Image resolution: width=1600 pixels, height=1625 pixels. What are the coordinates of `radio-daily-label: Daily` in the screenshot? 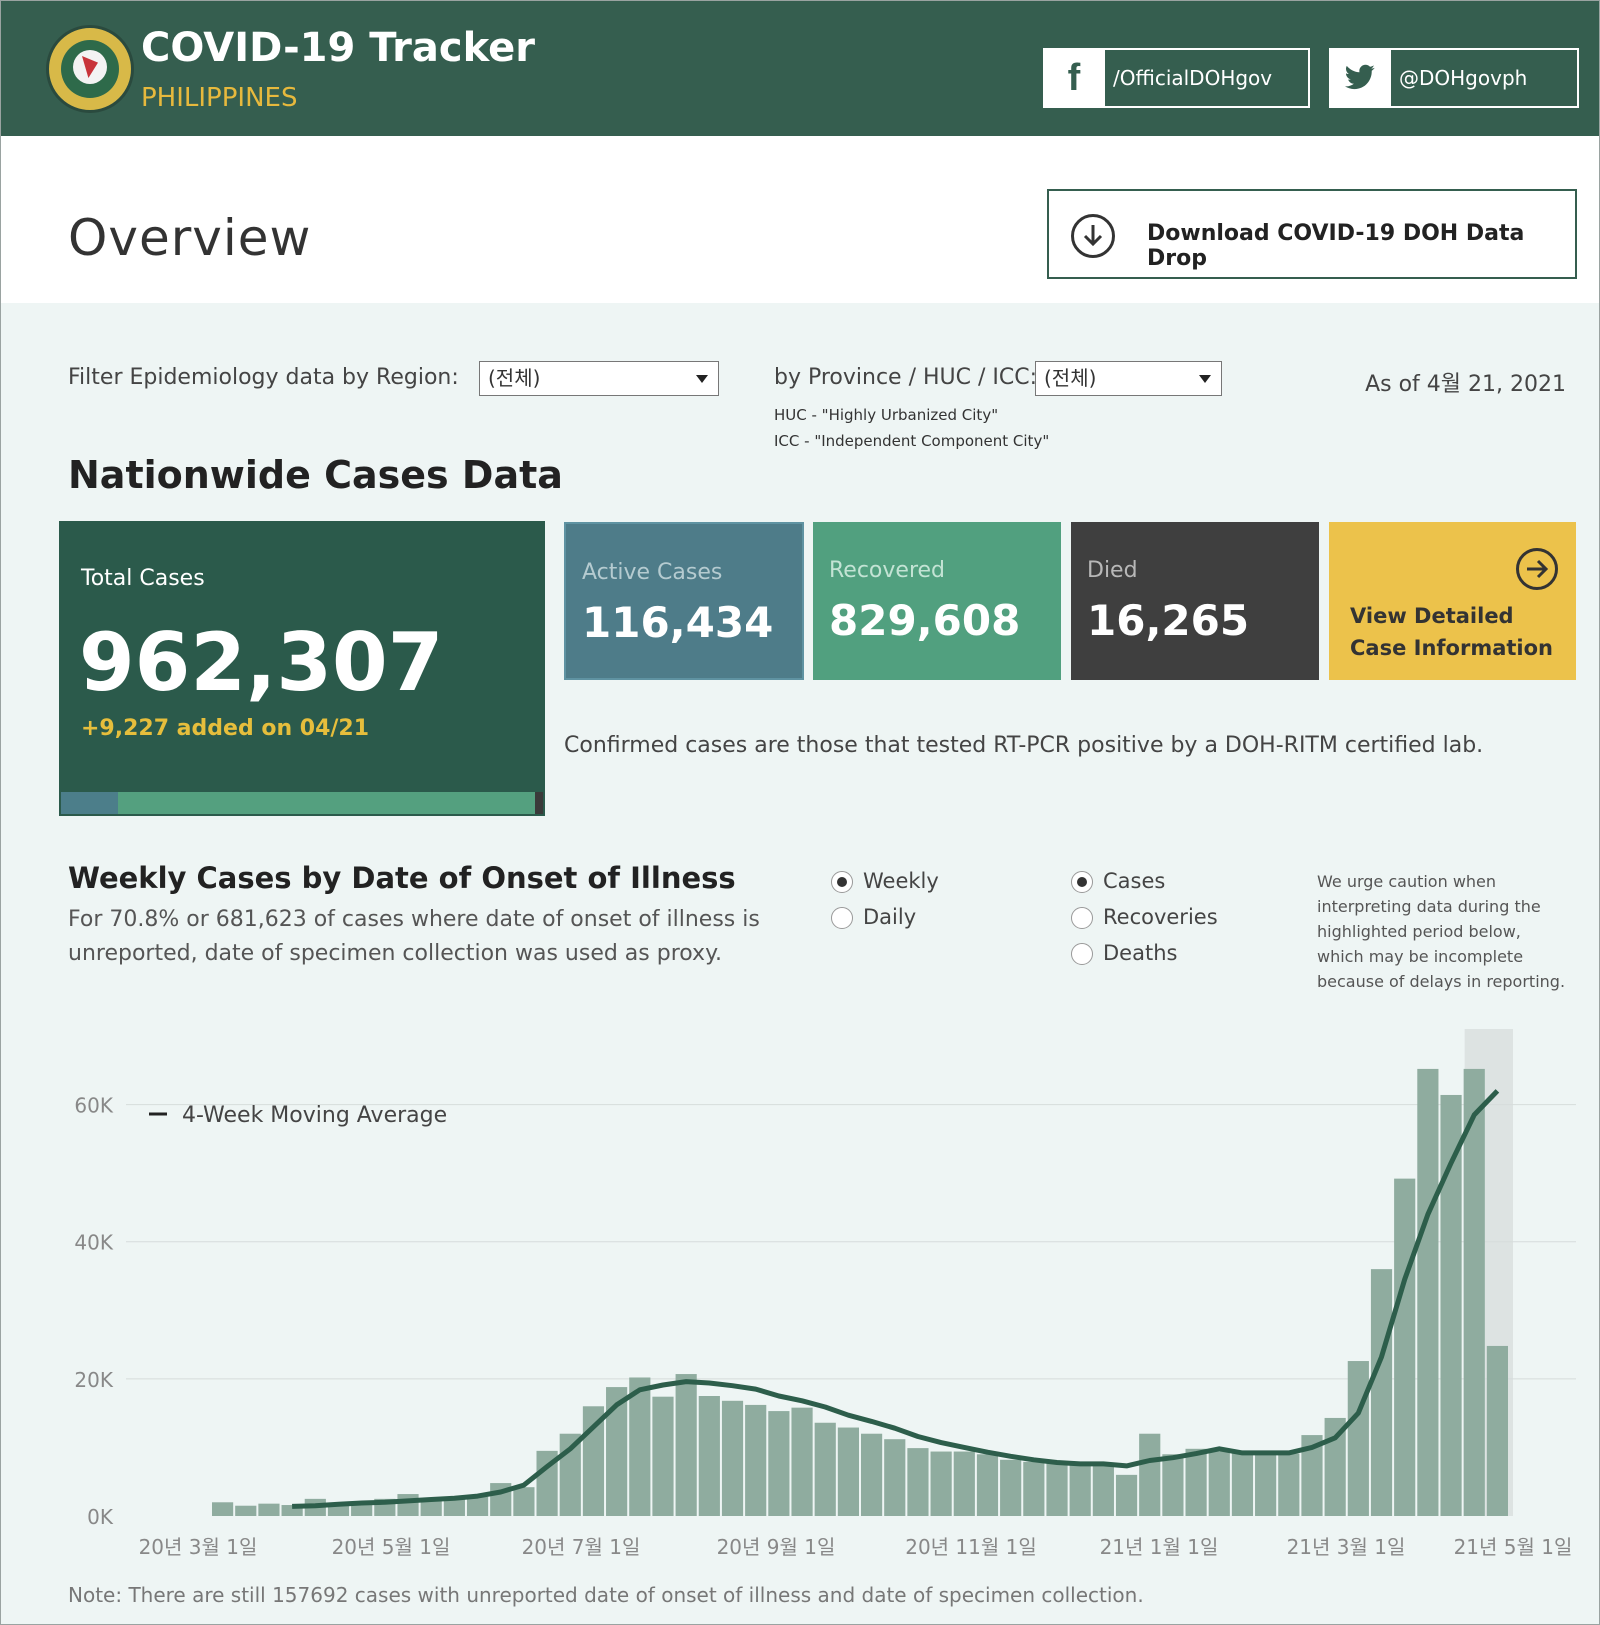 It's located at (890, 917).